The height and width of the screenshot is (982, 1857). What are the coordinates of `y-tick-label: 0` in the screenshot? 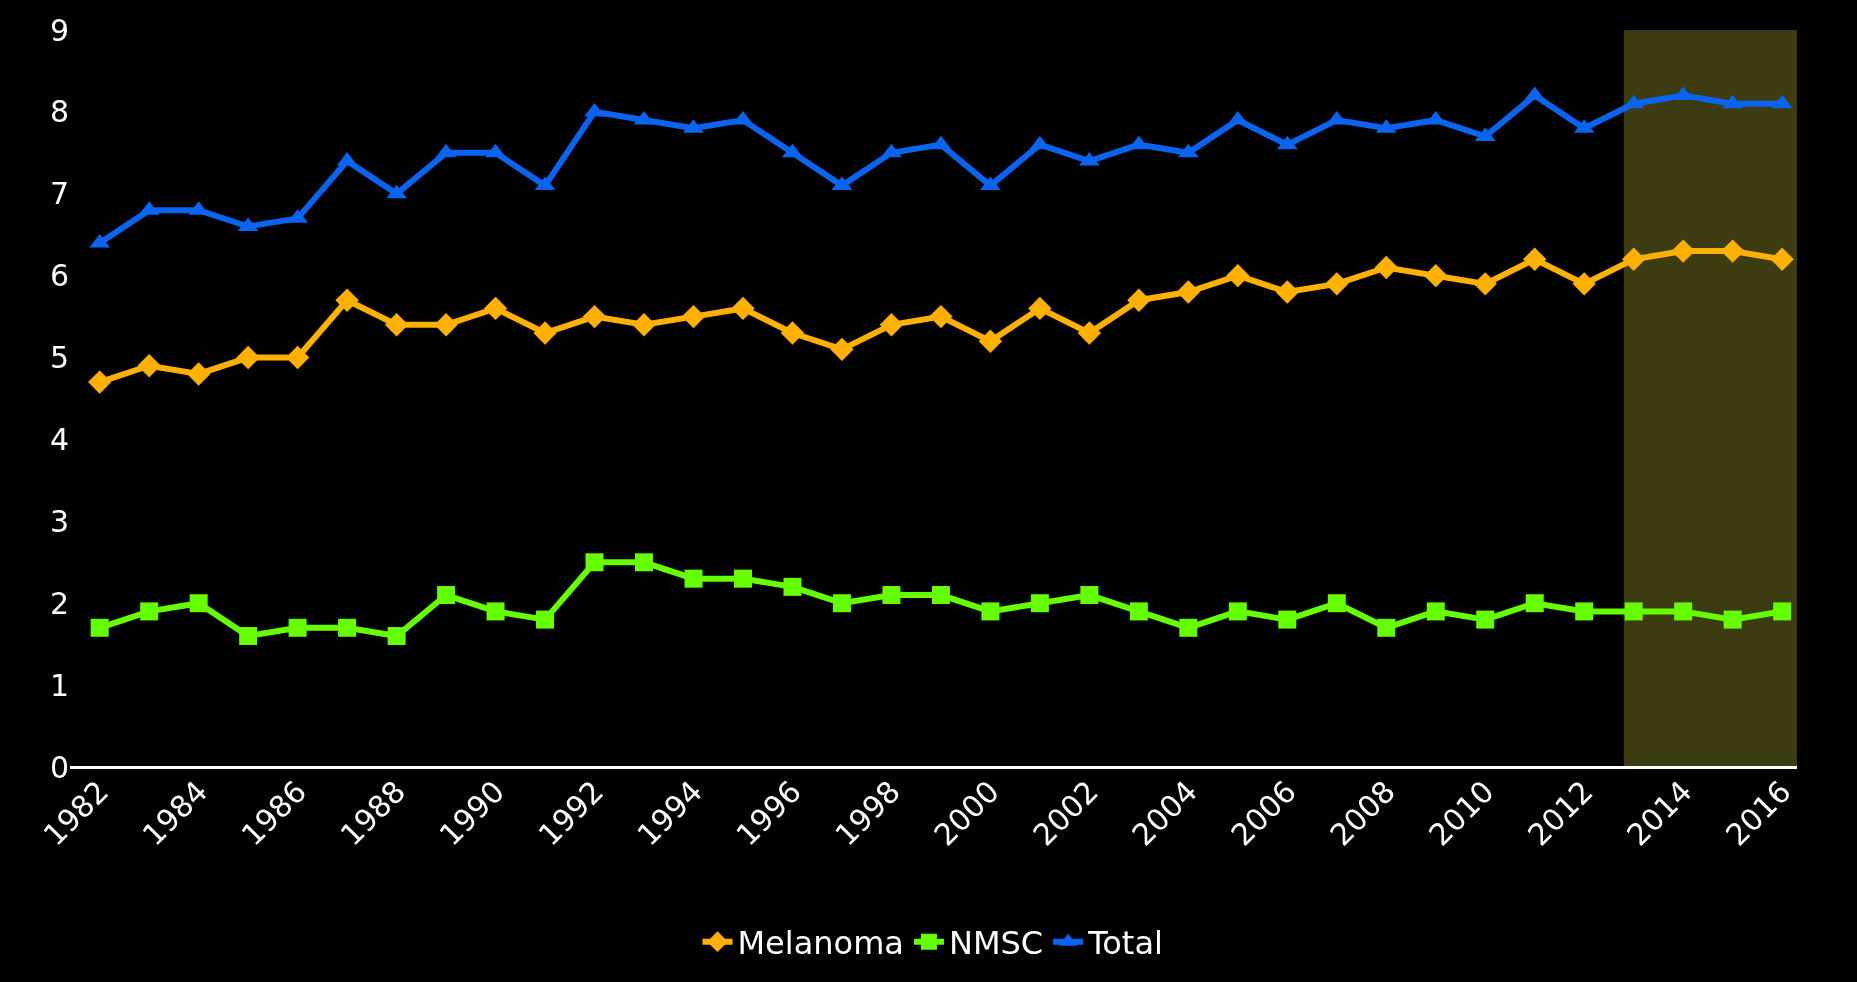 It's located at (59, 767).